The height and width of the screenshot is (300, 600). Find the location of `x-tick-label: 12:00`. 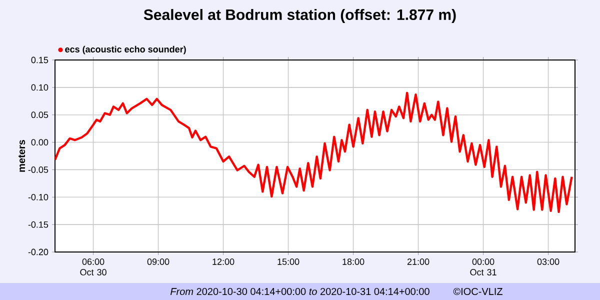

x-tick-label: 12:00 is located at coordinates (223, 261).